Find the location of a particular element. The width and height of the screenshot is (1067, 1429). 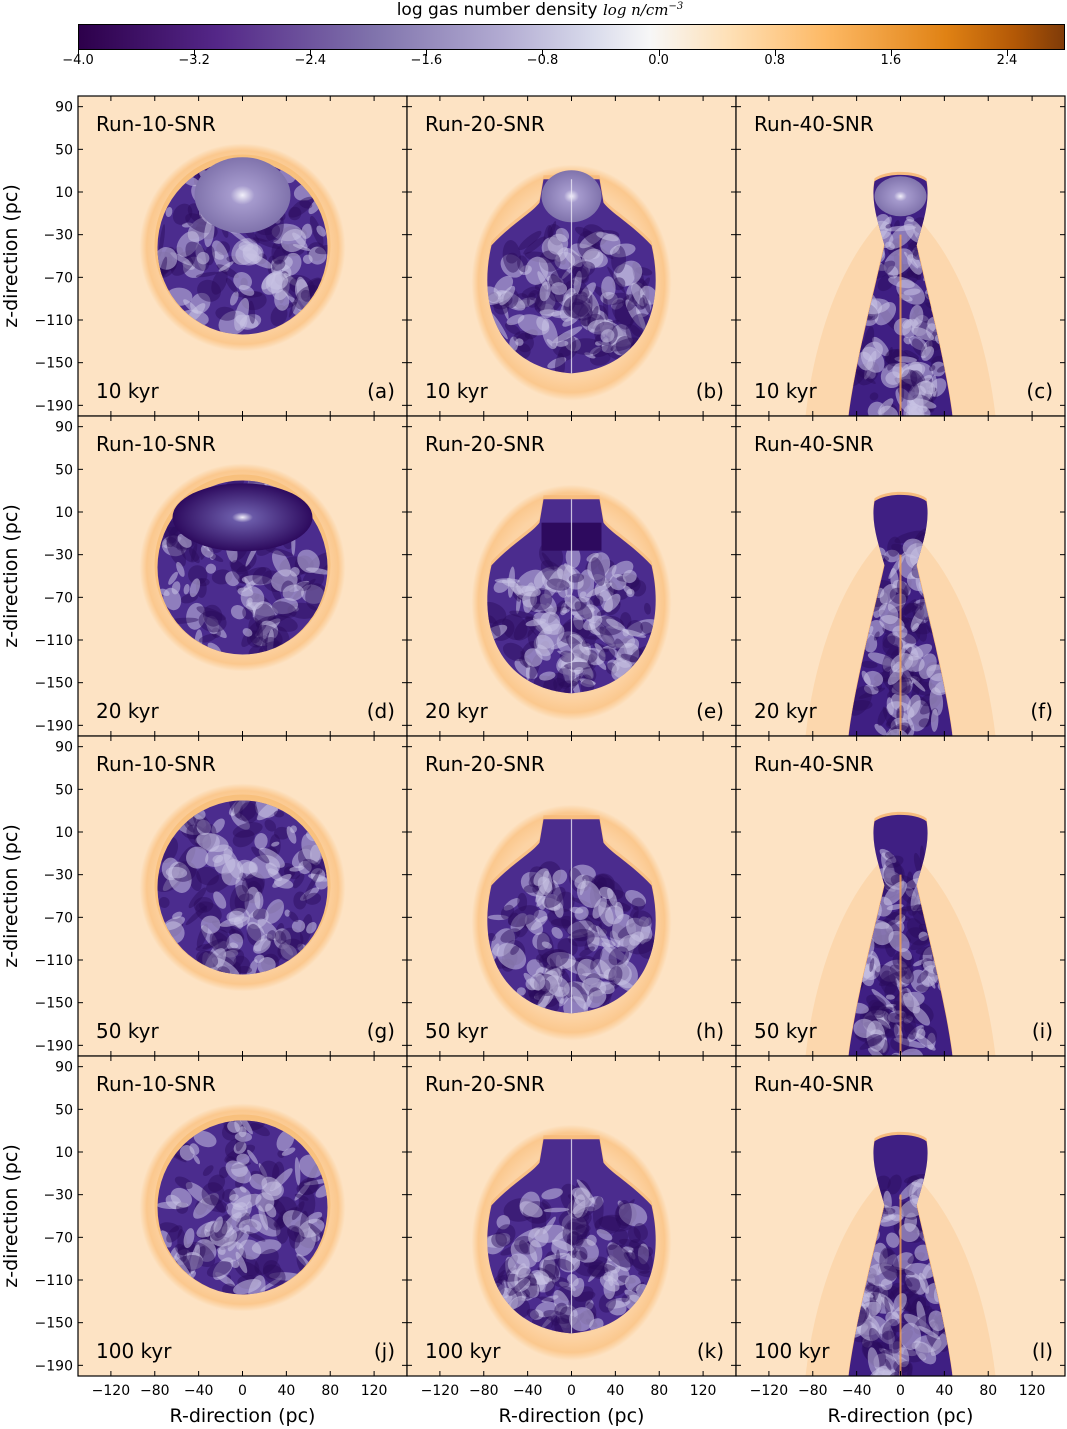

panel-letter-label: (b) is located at coordinates (710, 391).